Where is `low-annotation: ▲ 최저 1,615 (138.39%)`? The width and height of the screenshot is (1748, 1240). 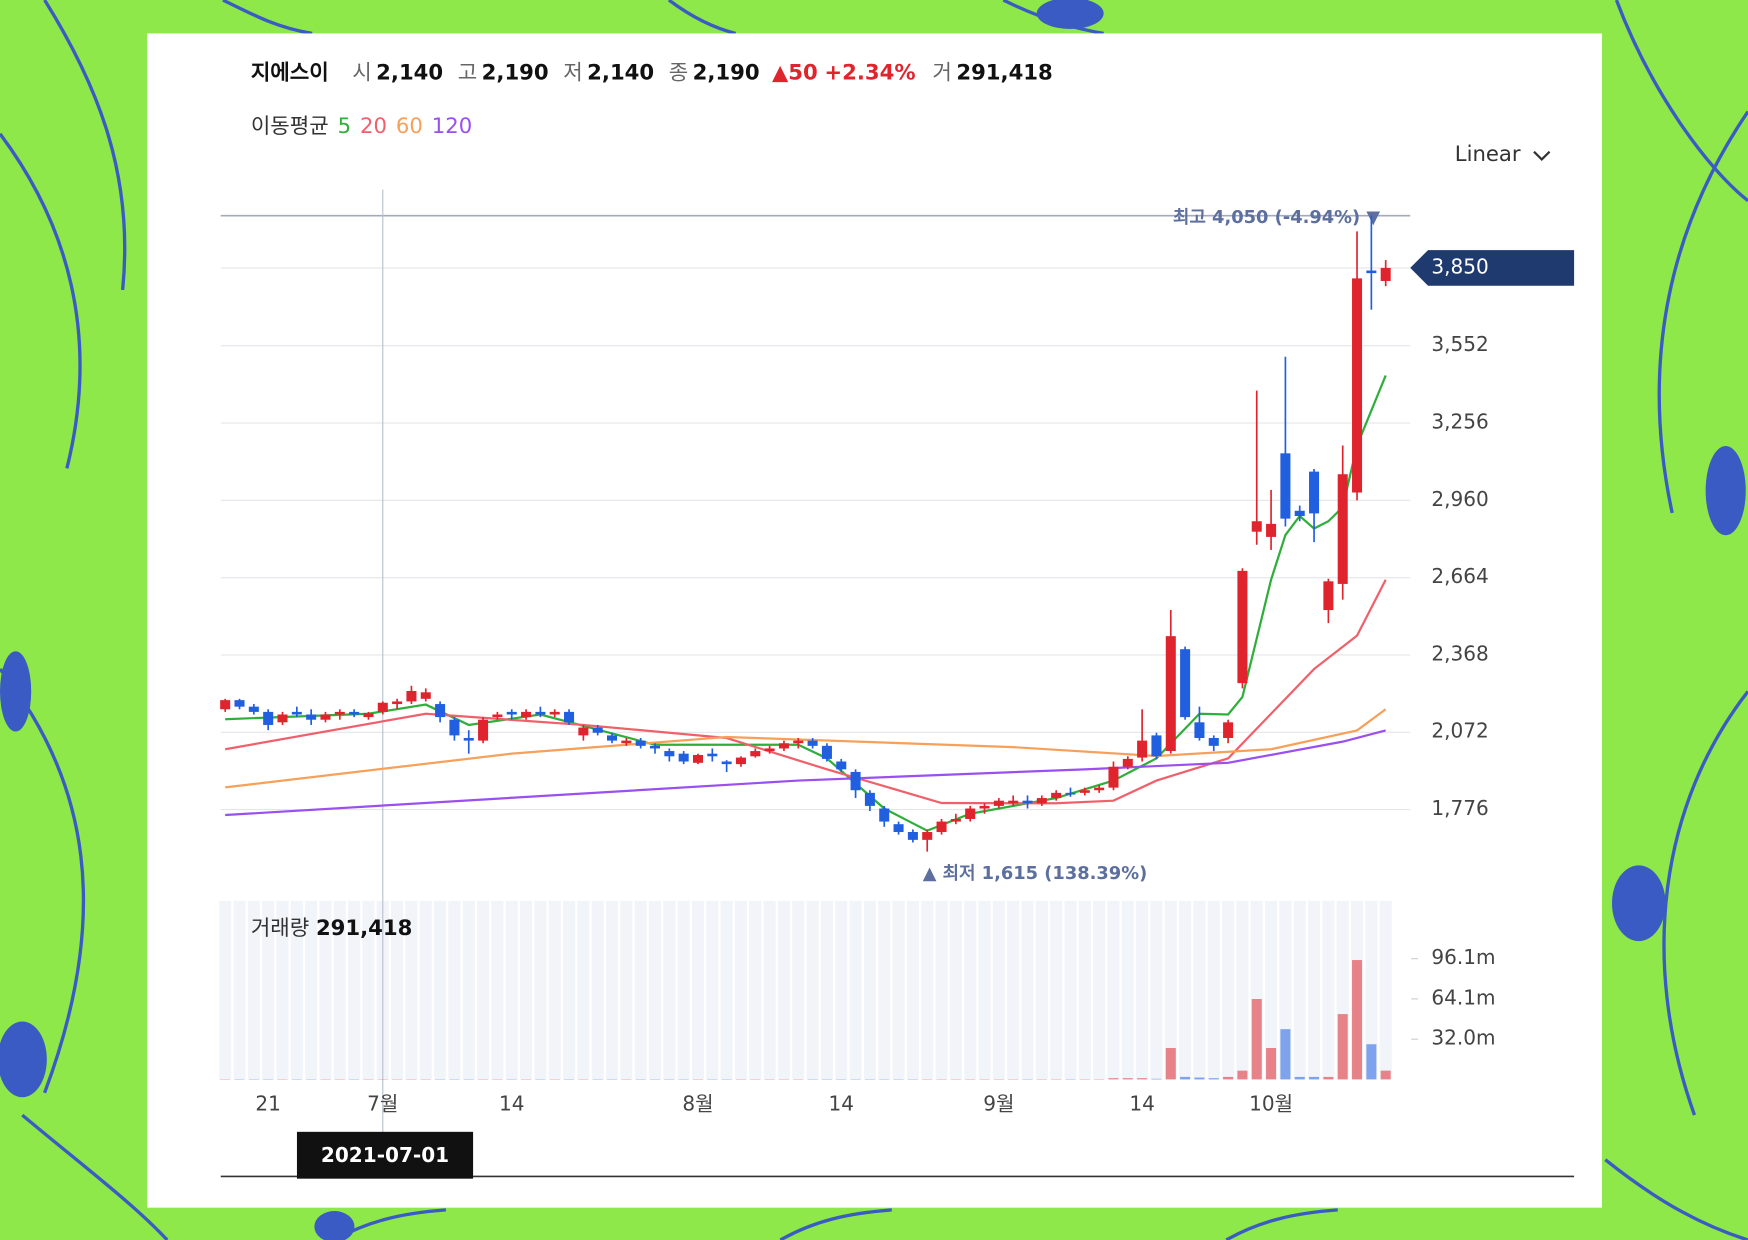 low-annotation: ▲ 최저 1,615 (138.39%) is located at coordinates (1035, 873).